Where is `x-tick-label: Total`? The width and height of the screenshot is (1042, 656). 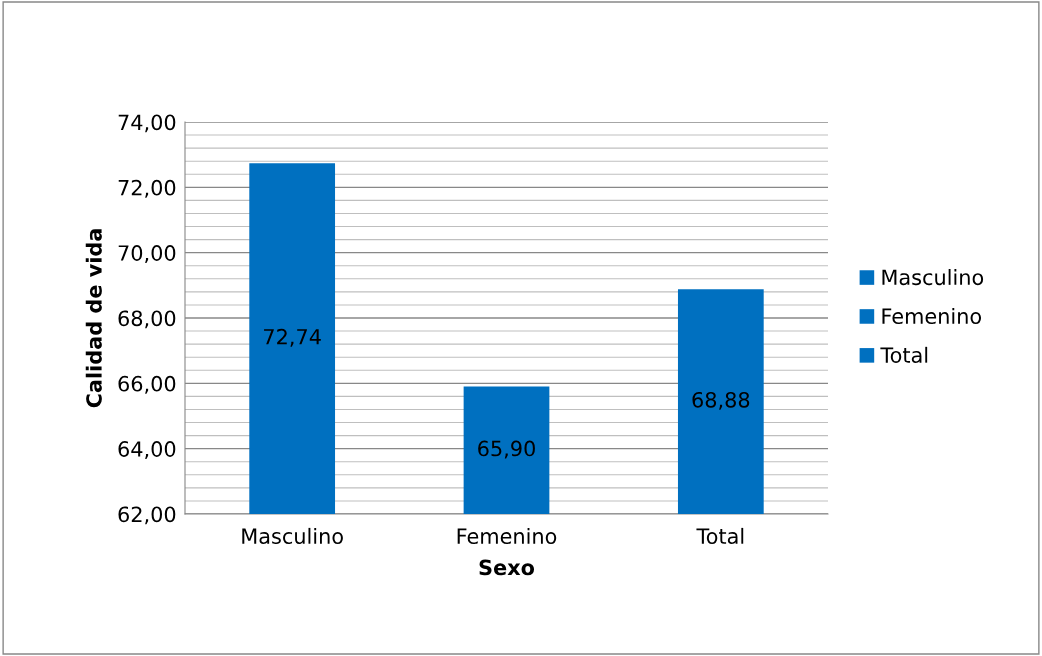
x-tick-label: Total is located at coordinates (720, 536).